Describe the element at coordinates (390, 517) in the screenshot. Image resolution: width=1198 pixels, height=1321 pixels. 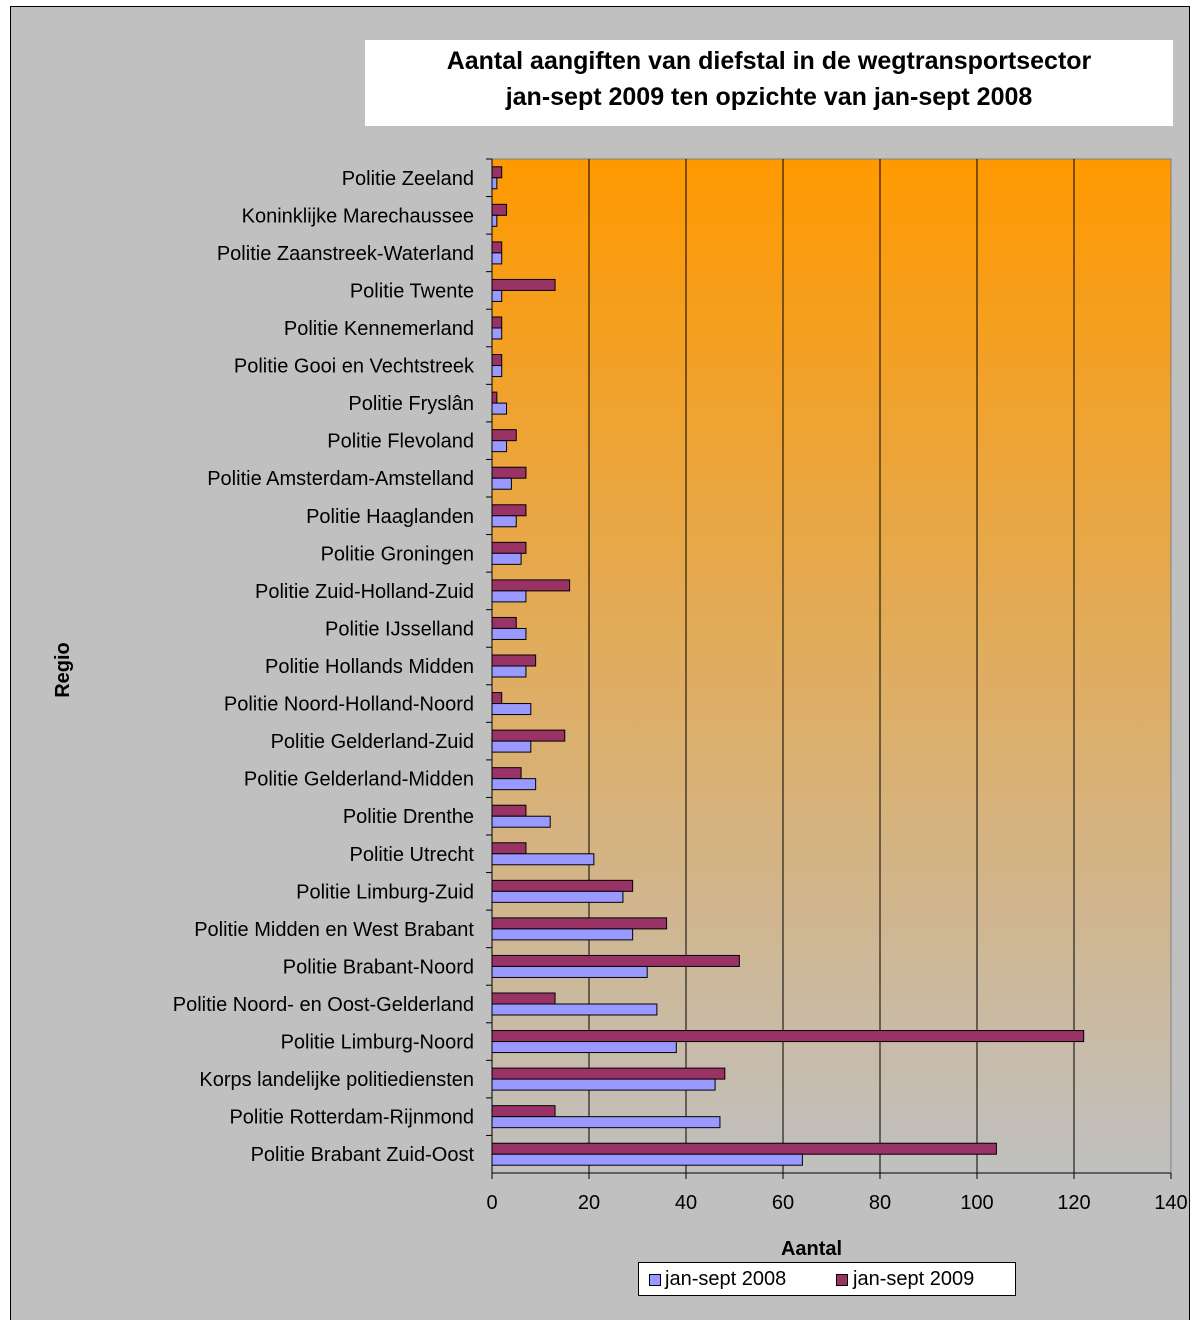
I see `y-category-label: Politie Haaglanden` at that location.